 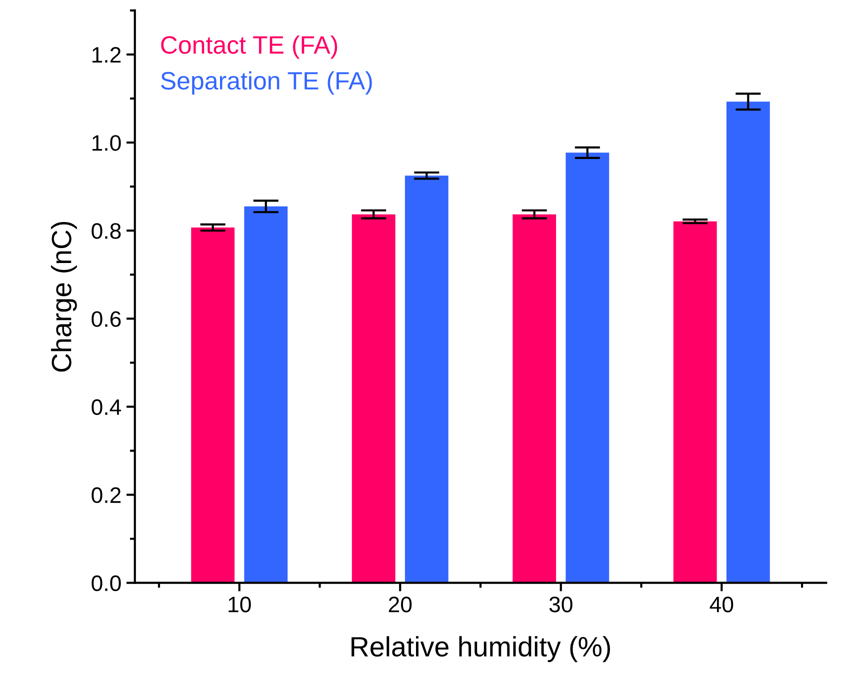 I want to click on y-tick-label: 0.2, so click(x=106, y=495).